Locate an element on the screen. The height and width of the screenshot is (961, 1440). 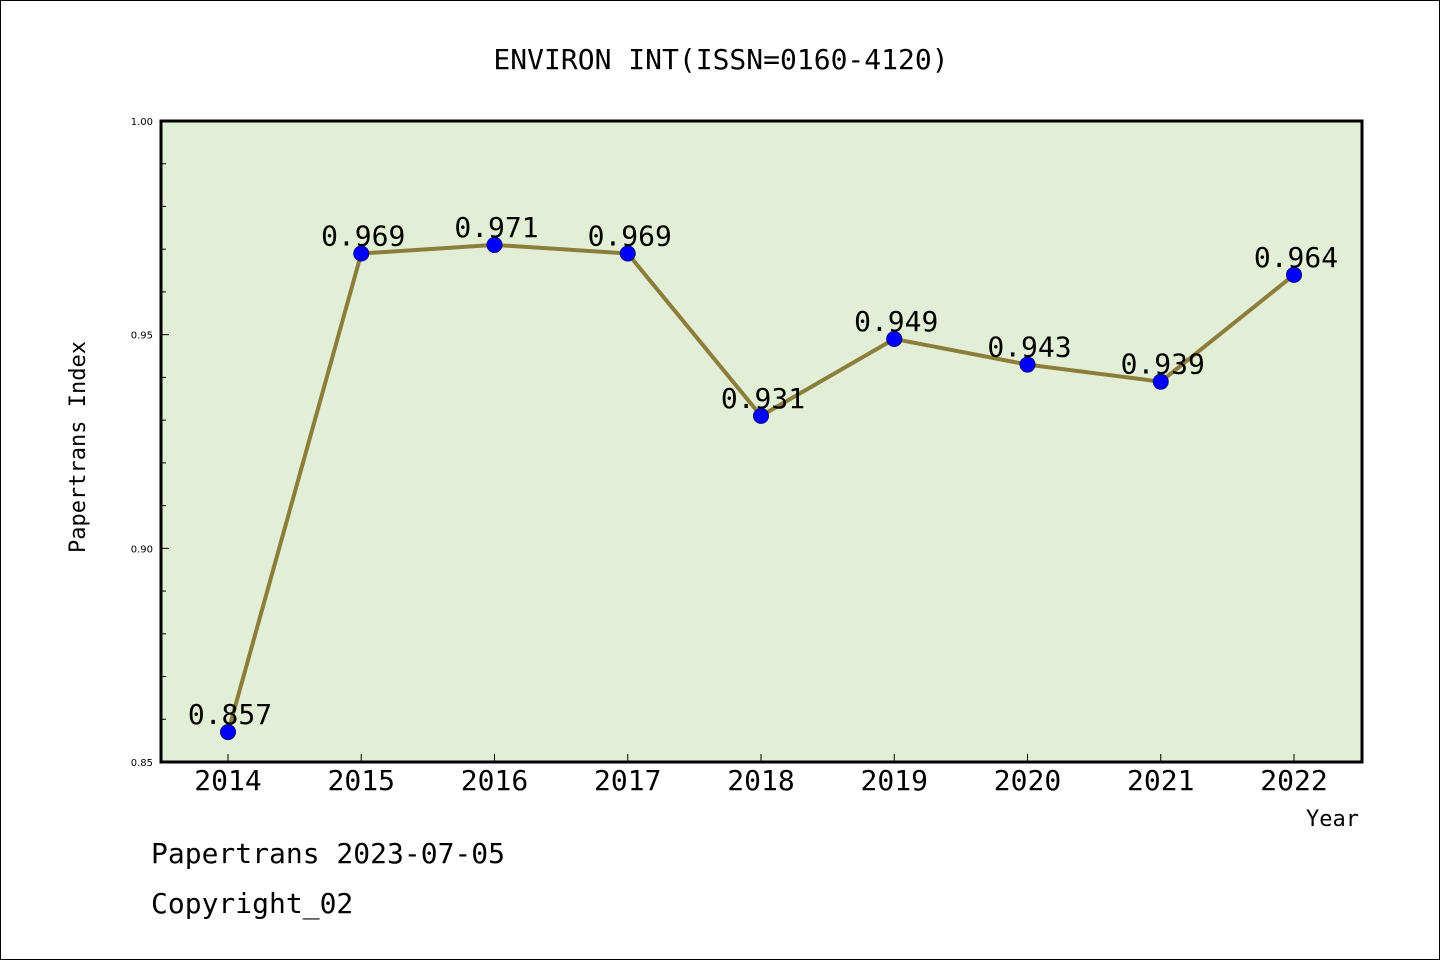
footer-copyright: Copyright_02 is located at coordinates (252, 903).